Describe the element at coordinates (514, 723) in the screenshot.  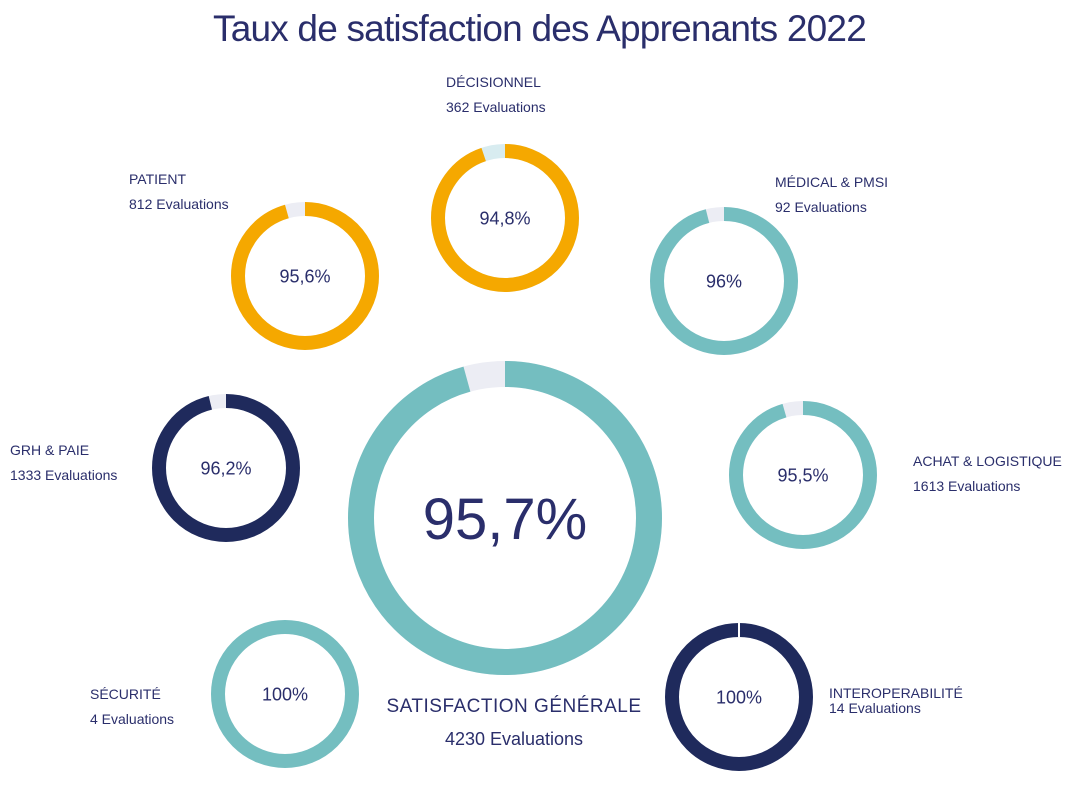
I see `label-satisfaction-generale: SATISFACTION GÉNÉRALE 4230 Evaluations` at that location.